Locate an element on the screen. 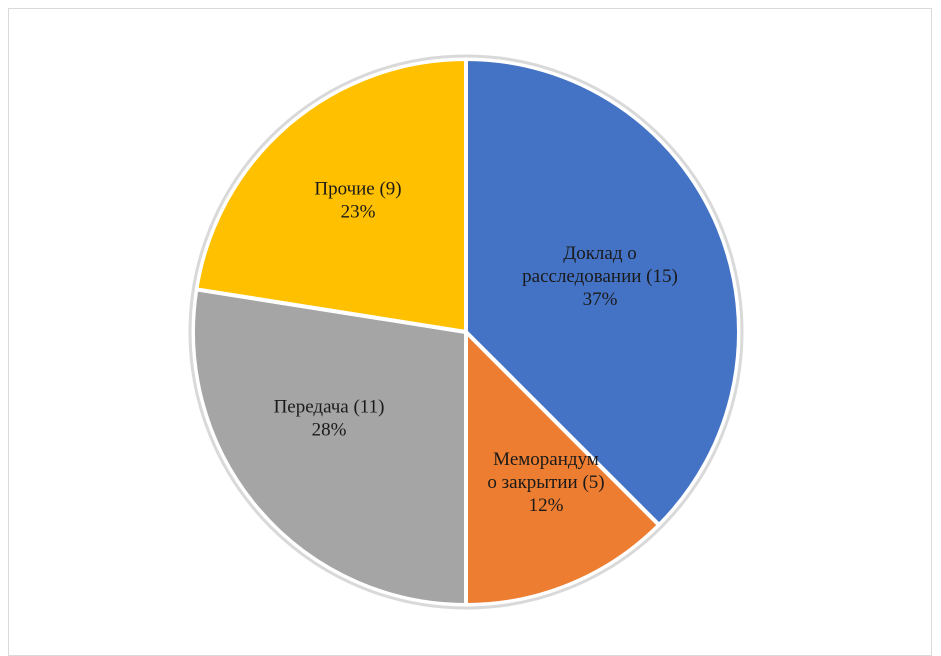 Image resolution: width=941 pixels, height=656 pixels. slice-name: Прочие (9) is located at coordinates (357, 189).